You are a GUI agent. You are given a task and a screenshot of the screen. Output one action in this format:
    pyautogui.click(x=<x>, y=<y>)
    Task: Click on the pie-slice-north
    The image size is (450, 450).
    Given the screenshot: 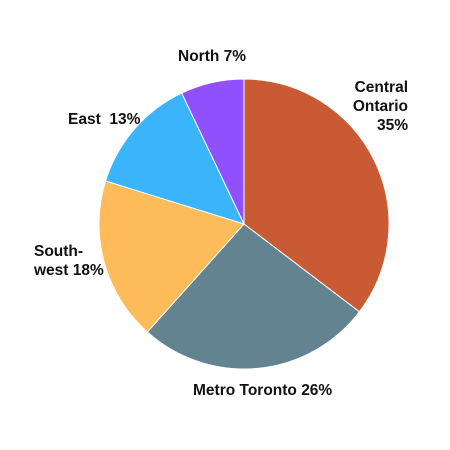 What is the action you would take?
    pyautogui.click(x=213, y=151)
    